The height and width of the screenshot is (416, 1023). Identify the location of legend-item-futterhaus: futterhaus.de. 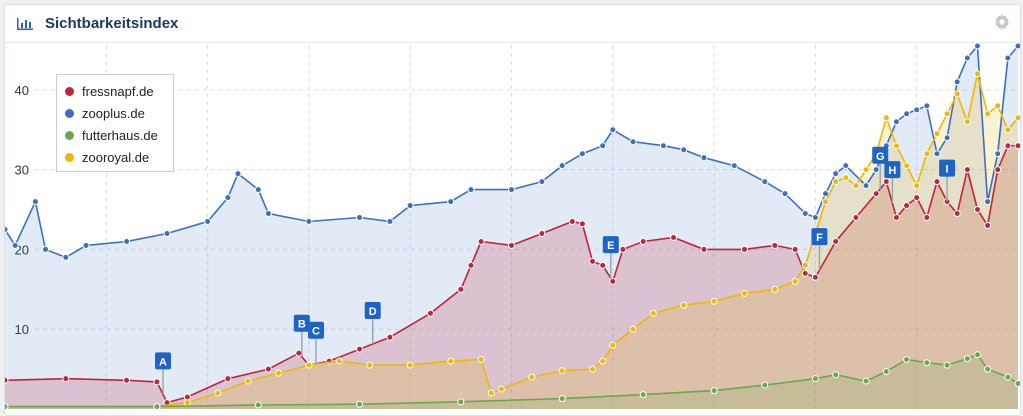
(111, 135).